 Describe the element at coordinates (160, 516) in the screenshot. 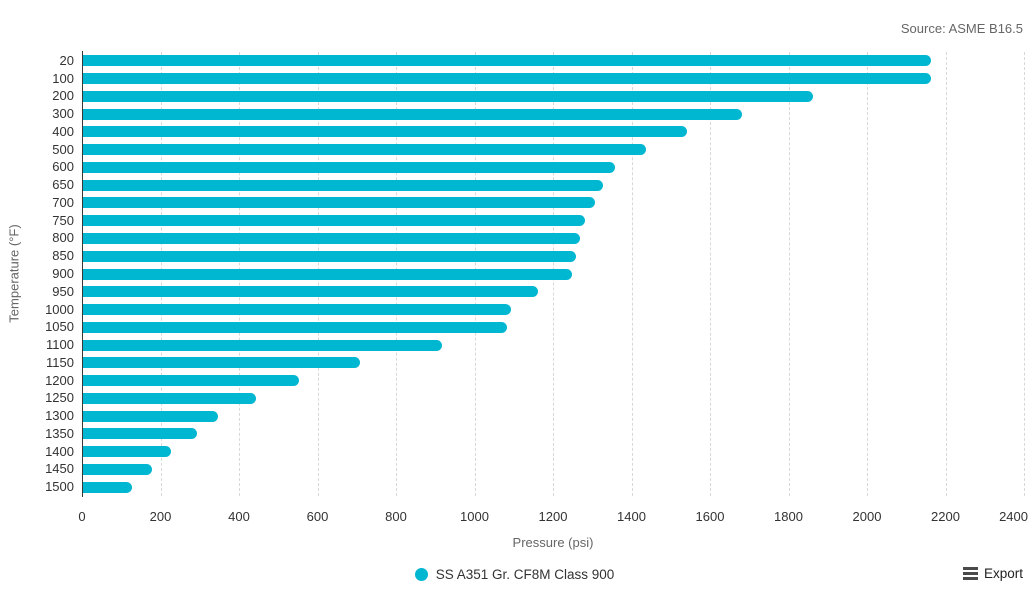

I see `x-axis-label-200: 200` at that location.